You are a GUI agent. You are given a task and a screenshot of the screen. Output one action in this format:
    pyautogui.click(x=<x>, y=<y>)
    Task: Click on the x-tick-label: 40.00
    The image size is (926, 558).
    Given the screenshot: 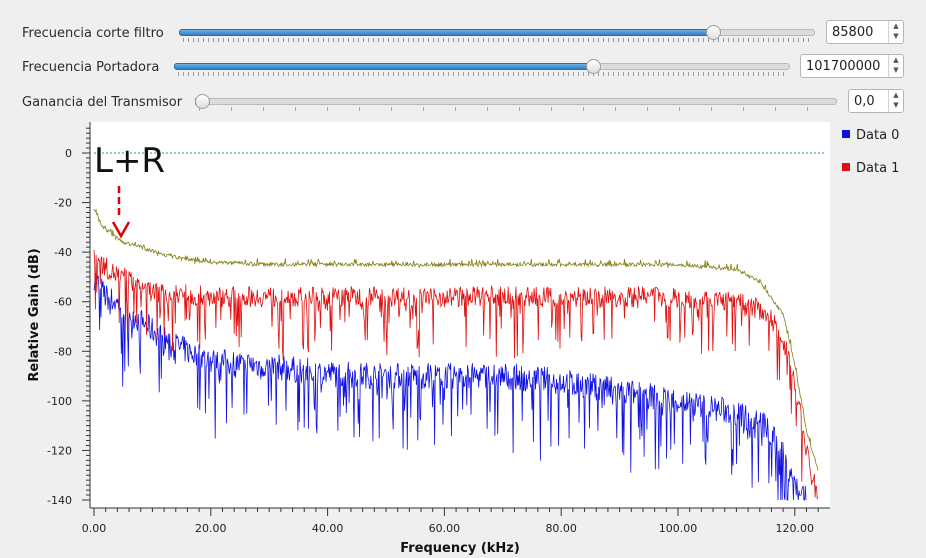 What is the action you would take?
    pyautogui.click(x=328, y=528)
    